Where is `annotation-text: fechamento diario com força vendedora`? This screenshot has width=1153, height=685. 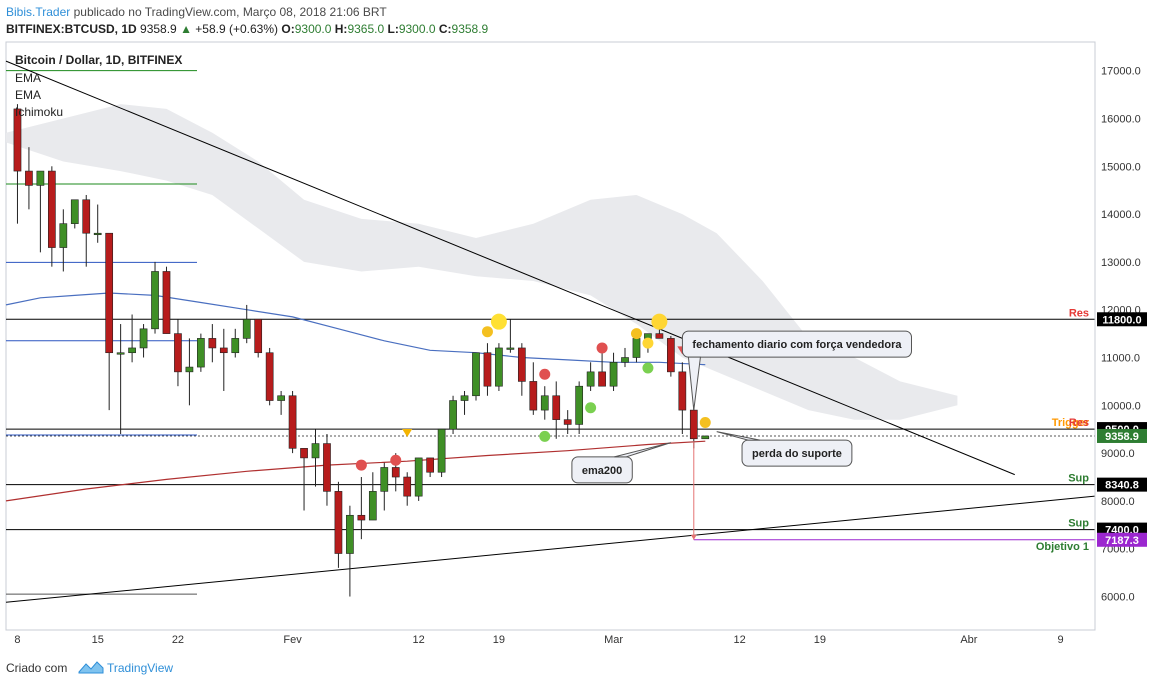 annotation-text: fechamento diario com força vendedora is located at coordinates (797, 345).